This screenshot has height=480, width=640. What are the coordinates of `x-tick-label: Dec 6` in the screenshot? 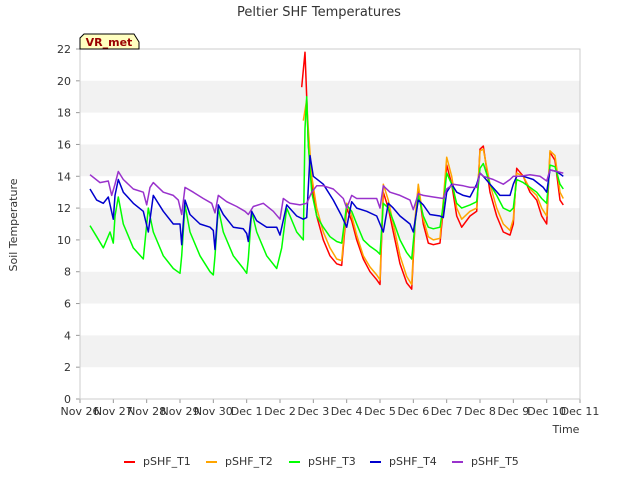 It's located at (413, 411).